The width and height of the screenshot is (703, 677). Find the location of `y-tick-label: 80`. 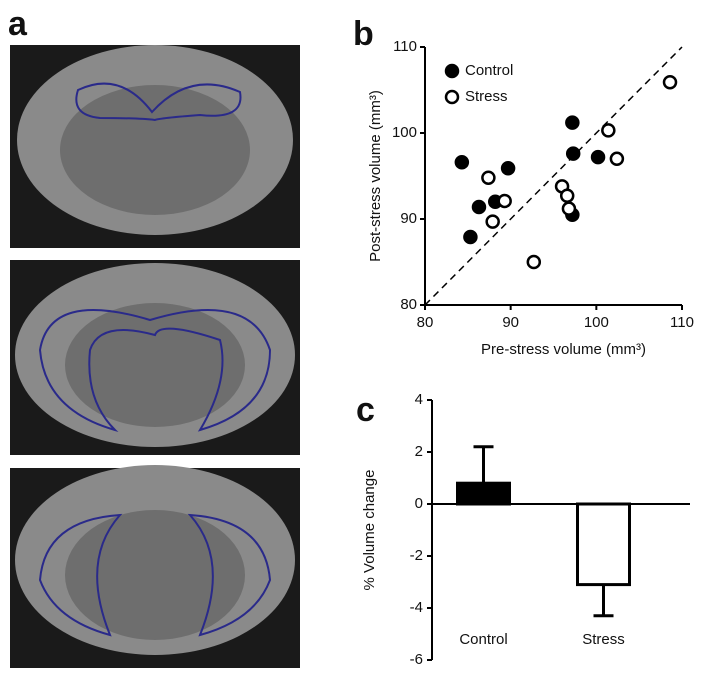

y-tick-label: 80 is located at coordinates (408, 304).